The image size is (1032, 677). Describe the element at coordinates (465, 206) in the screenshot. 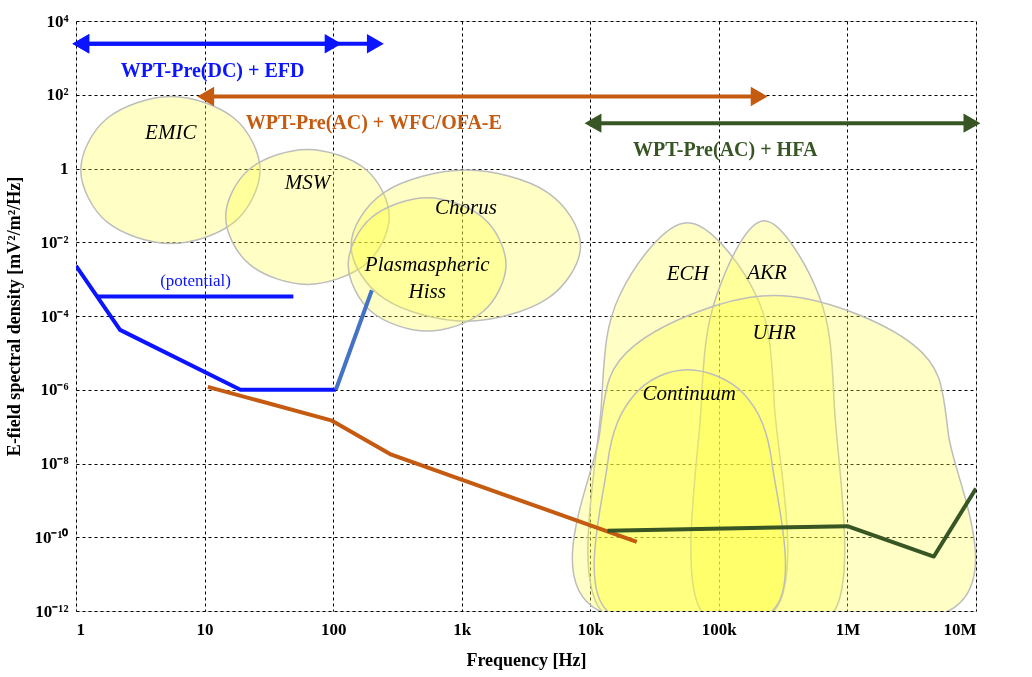

I see `series-label: Chorus` at that location.